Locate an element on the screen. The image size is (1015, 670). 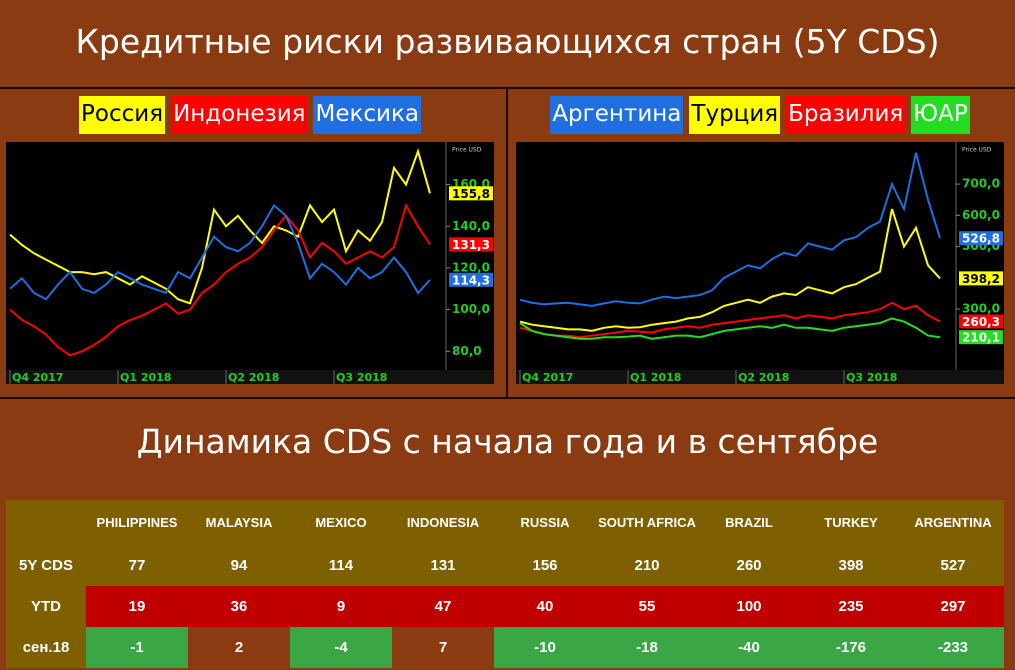
column-header: PHILIPPINES is located at coordinates (137, 522).